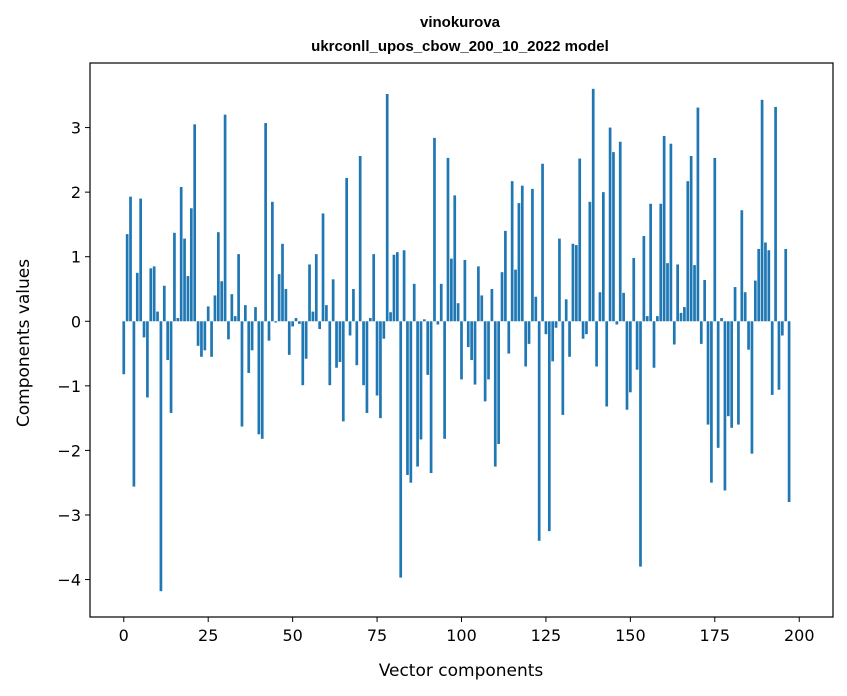  Describe the element at coordinates (76, 192) in the screenshot. I see `y-tick-label: 2` at that location.